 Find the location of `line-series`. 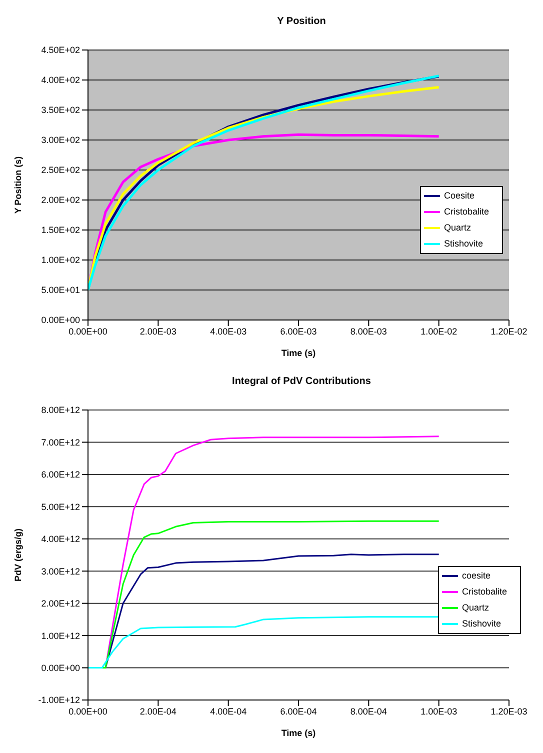

line-series is located at coordinates (264, 642).